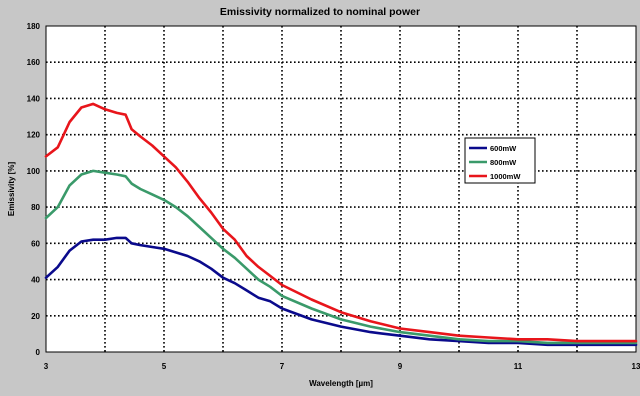  I want to click on legend-label: 1000mW, so click(505, 176).